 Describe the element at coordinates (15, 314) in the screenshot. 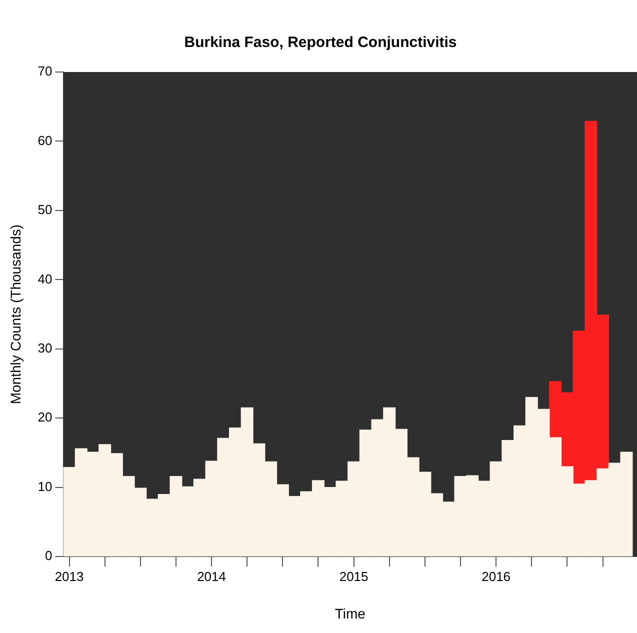

I see `y-axis-title: Monthly Counts (Thousands)` at that location.